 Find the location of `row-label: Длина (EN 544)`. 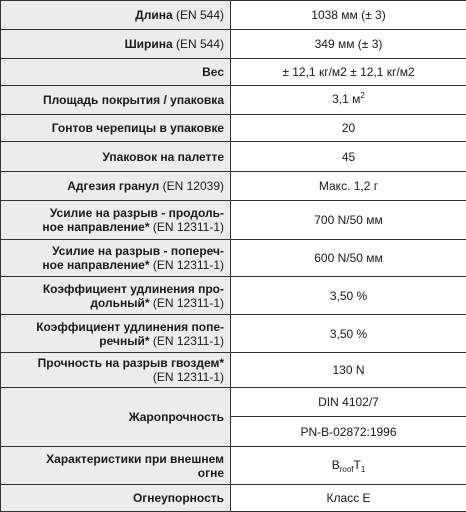

row-label: Длина (EN 544) is located at coordinates (116, 15).